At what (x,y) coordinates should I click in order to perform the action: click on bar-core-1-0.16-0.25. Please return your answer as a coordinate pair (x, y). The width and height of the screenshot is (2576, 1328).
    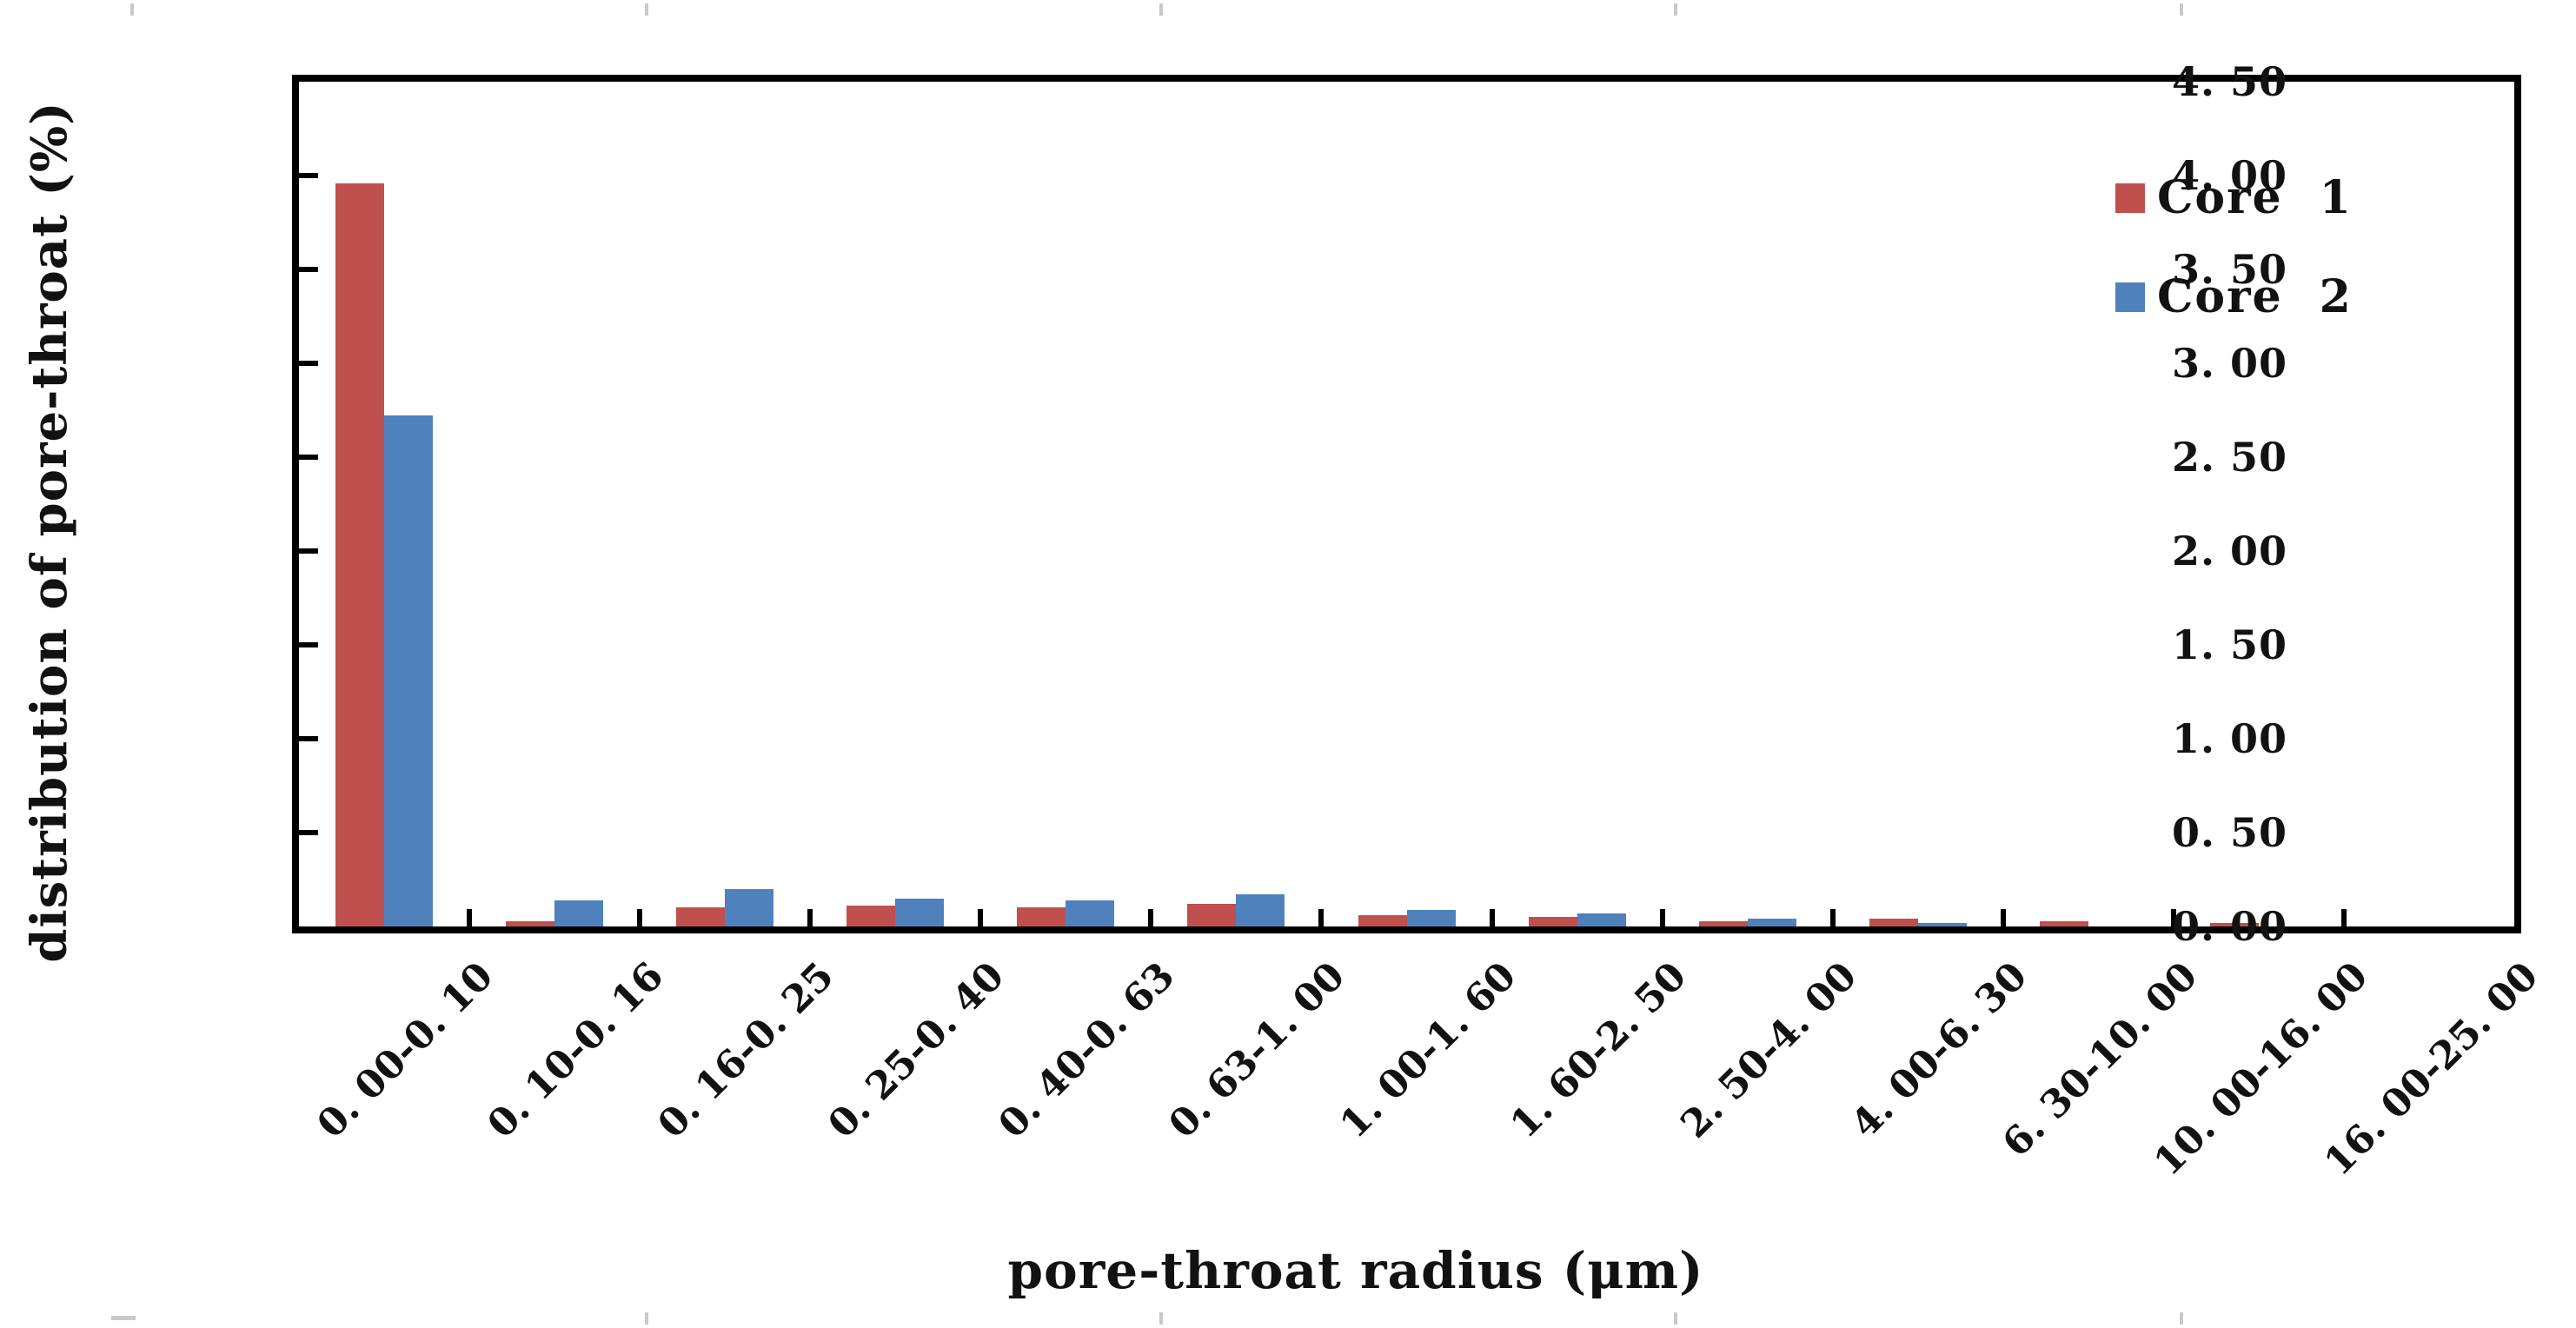
    Looking at the image, I should click on (701, 917).